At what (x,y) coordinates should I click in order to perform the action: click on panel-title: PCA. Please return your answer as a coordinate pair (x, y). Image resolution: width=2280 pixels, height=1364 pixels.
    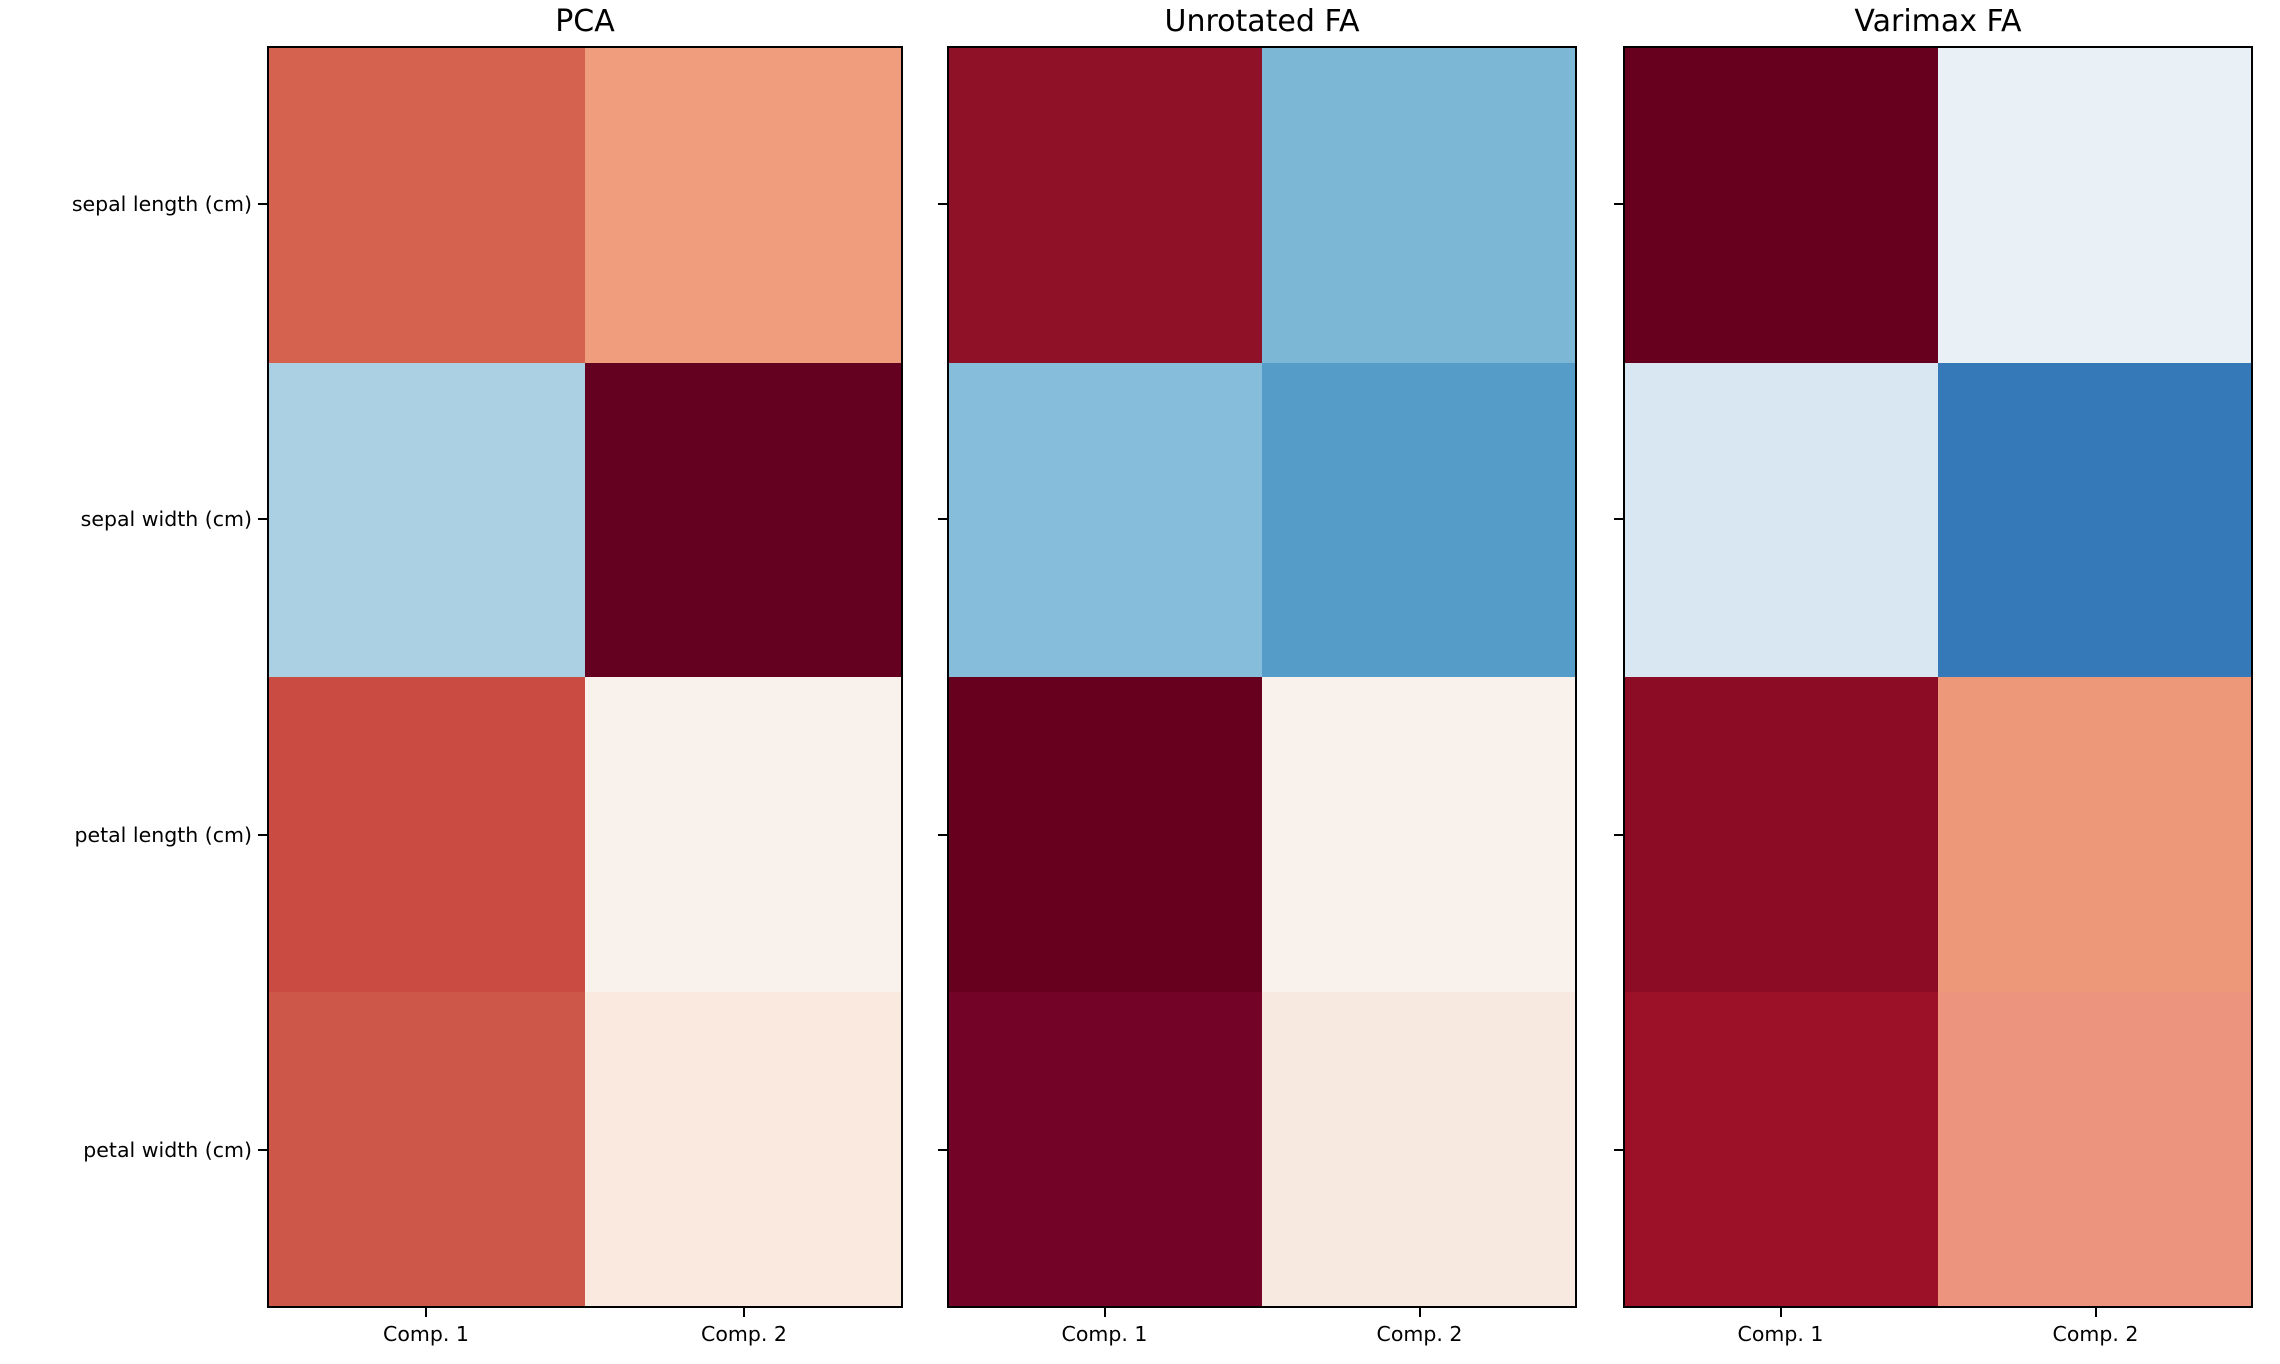
    Looking at the image, I should click on (585, 21).